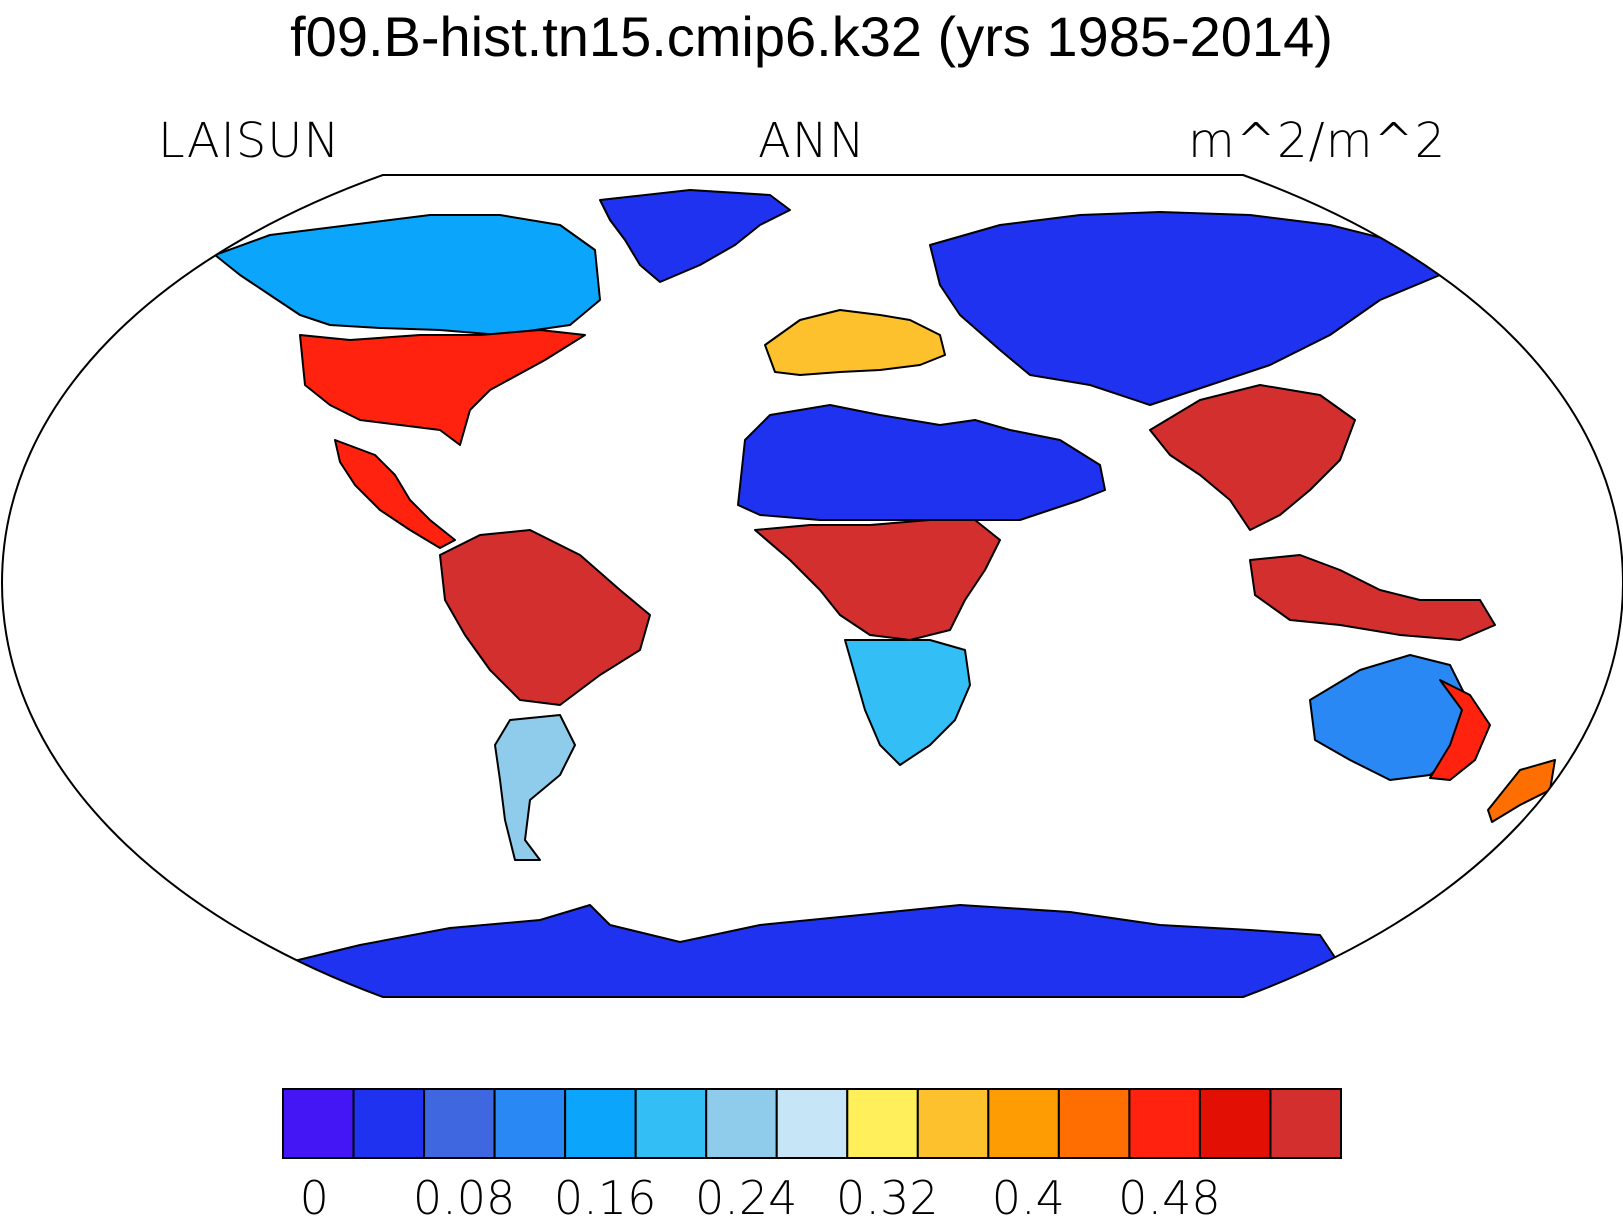 The height and width of the screenshot is (1225, 1623). What do you see at coordinates (545, 617) in the screenshot?
I see `region-amazon` at bounding box center [545, 617].